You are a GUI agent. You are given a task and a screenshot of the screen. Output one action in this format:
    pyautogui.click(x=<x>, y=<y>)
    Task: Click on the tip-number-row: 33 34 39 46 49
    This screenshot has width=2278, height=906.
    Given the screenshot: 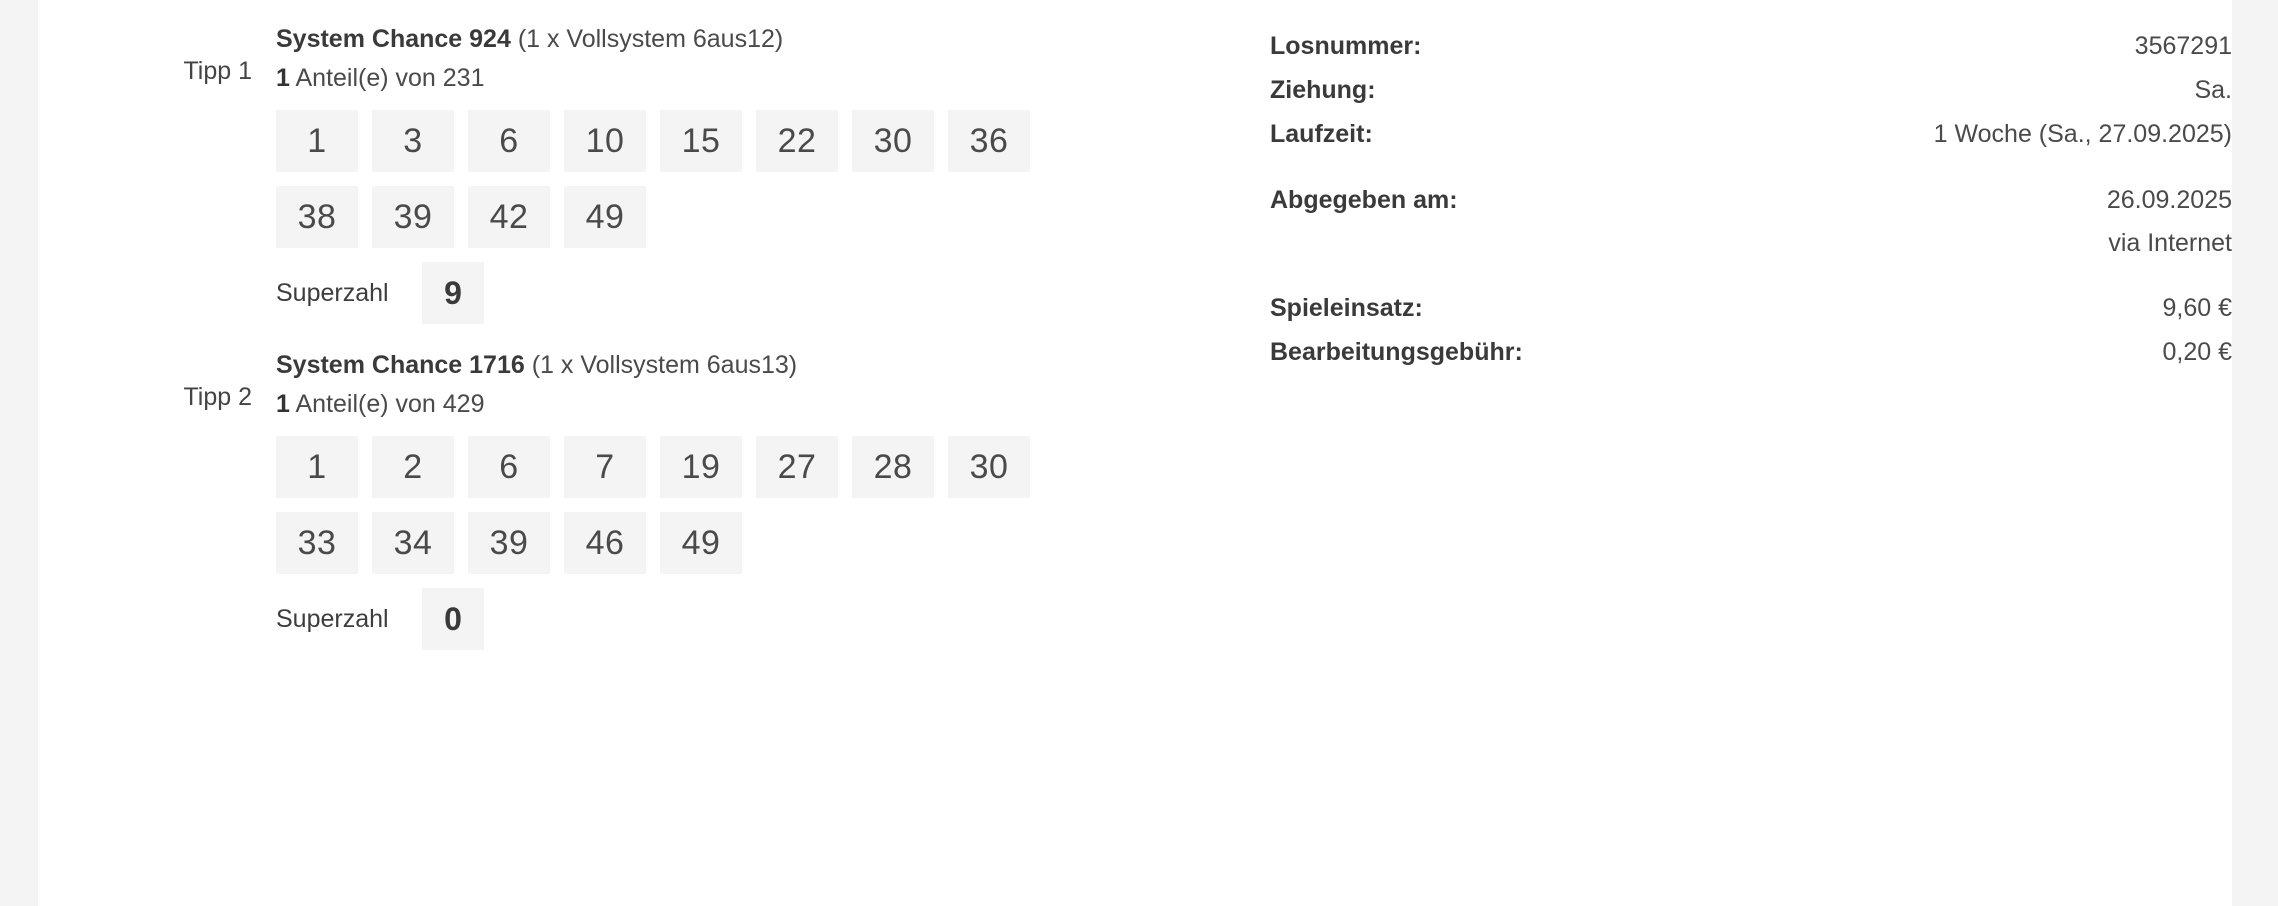 What is the action you would take?
    pyautogui.click(x=773, y=543)
    